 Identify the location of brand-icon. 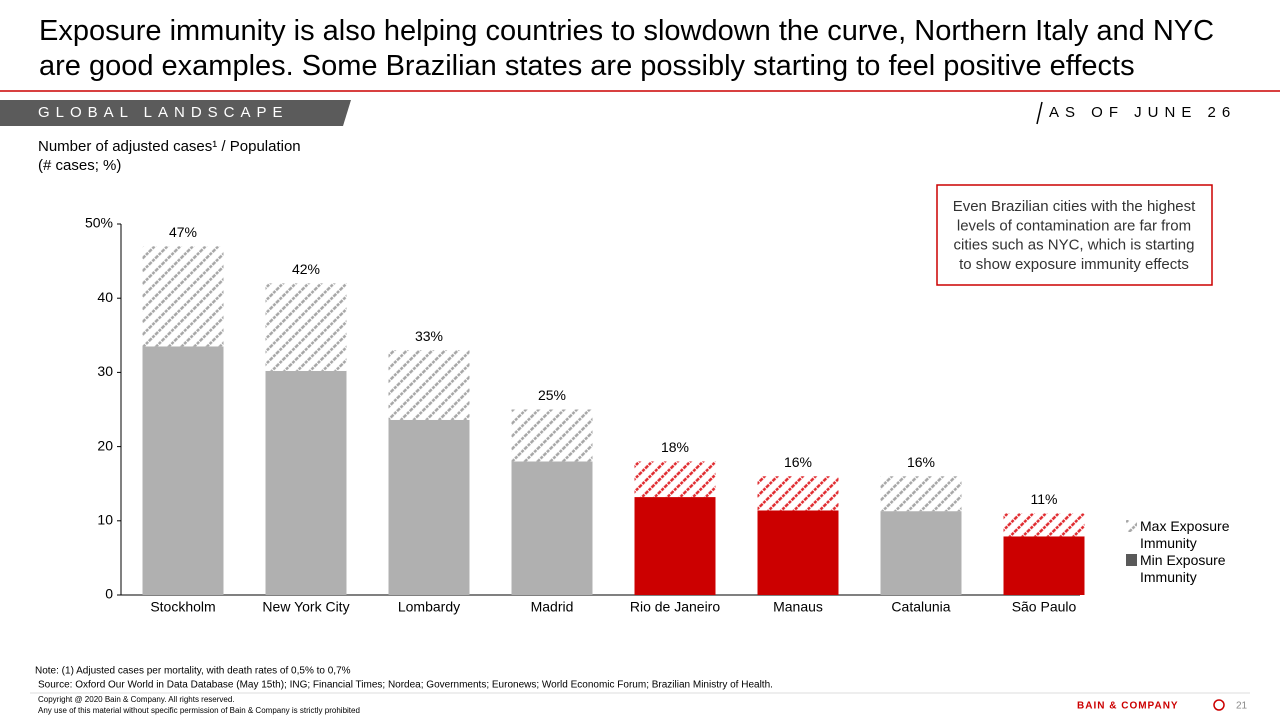
(1219, 705).